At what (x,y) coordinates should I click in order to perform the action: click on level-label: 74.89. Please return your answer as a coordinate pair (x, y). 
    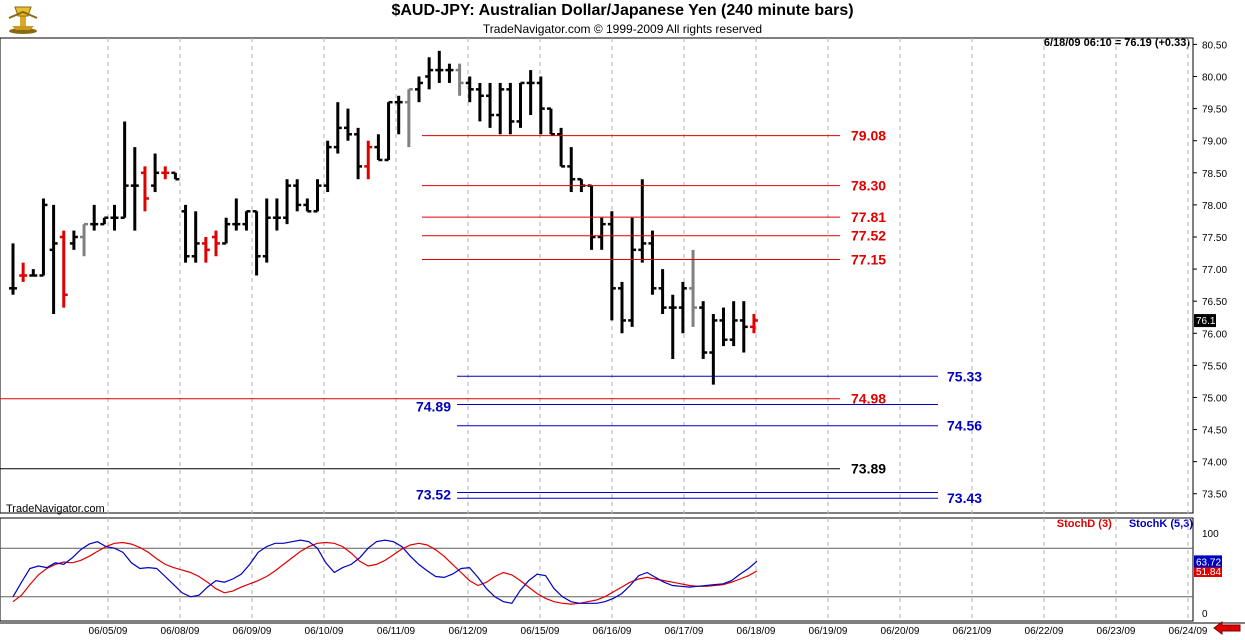
    Looking at the image, I should click on (433, 407).